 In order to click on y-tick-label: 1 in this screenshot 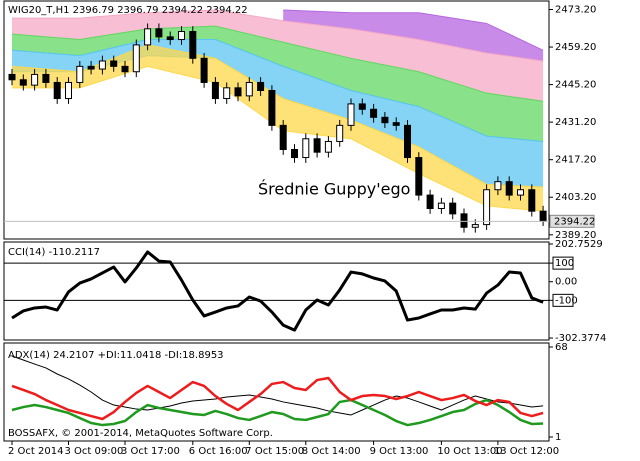, I will do `click(558, 437)`.